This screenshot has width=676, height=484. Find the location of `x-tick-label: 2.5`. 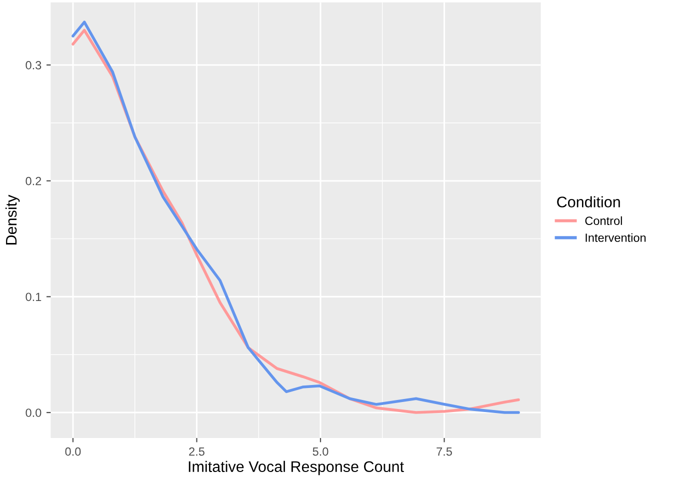

x-tick-label: 2.5 is located at coordinates (196, 451).